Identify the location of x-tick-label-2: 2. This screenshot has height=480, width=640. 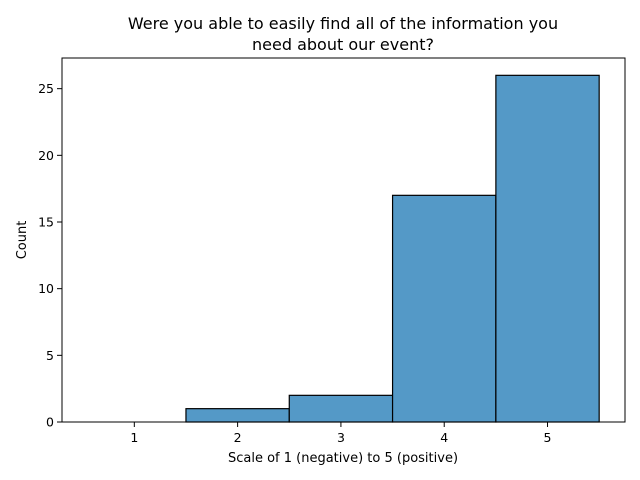
(238, 437).